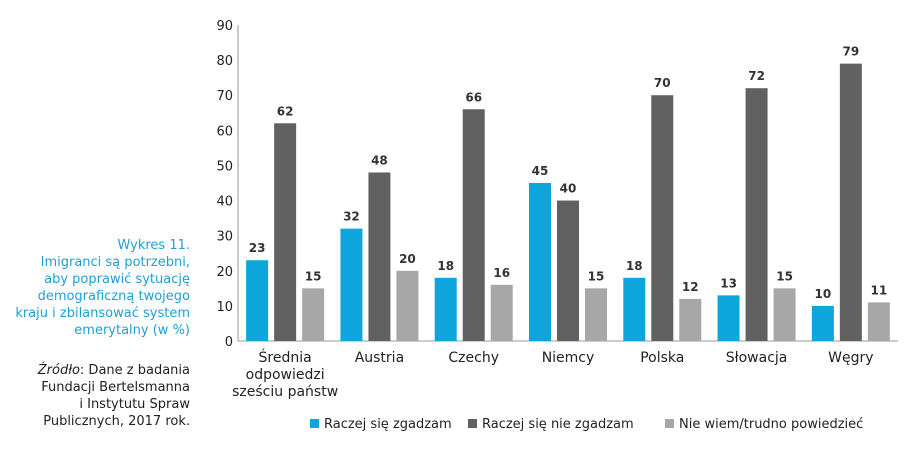 This screenshot has height=450, width=924. I want to click on data-label: 20, so click(407, 259).